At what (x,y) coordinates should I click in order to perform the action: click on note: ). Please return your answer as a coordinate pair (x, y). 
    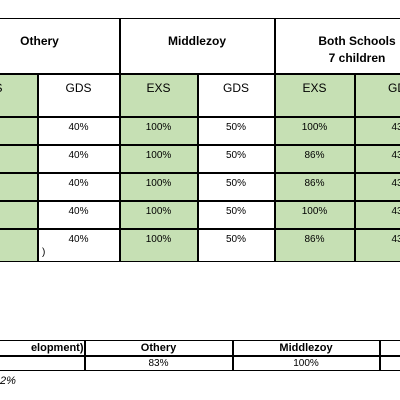
    Looking at the image, I should click on (44, 252).